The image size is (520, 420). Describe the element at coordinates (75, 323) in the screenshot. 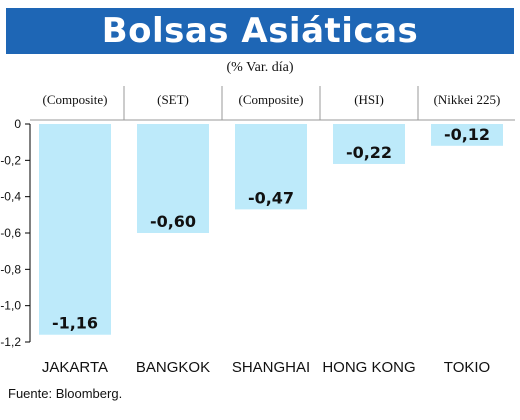

I see `data-label: -1,16` at that location.